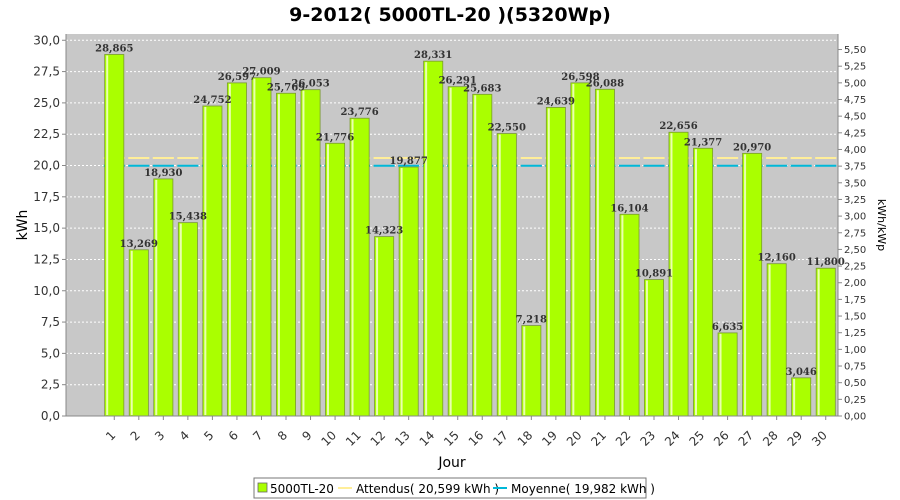 The height and width of the screenshot is (500, 900). I want to click on x-tick-label: 21, so click(598, 438).